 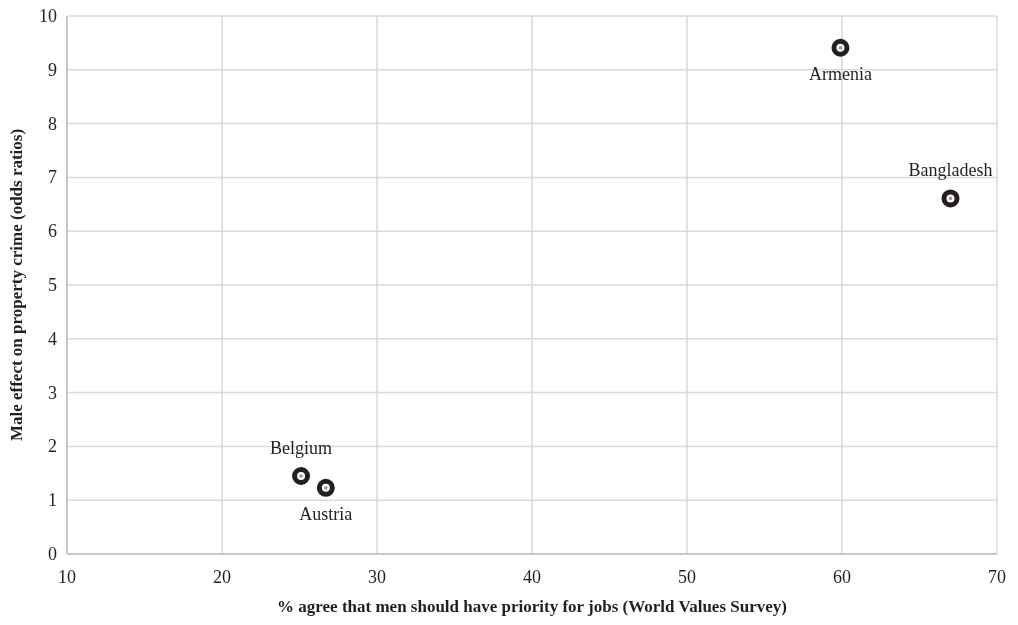 What do you see at coordinates (532, 577) in the screenshot?
I see `x-tick-label: 40` at bounding box center [532, 577].